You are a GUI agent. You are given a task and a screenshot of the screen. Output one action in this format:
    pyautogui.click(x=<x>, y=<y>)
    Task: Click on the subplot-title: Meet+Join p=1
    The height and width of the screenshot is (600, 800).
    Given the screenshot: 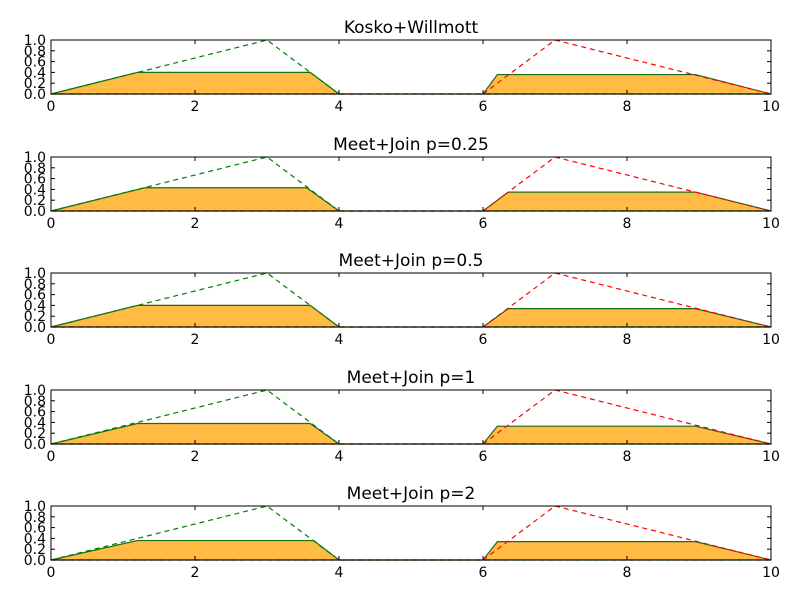 What is the action you would take?
    pyautogui.click(x=411, y=378)
    